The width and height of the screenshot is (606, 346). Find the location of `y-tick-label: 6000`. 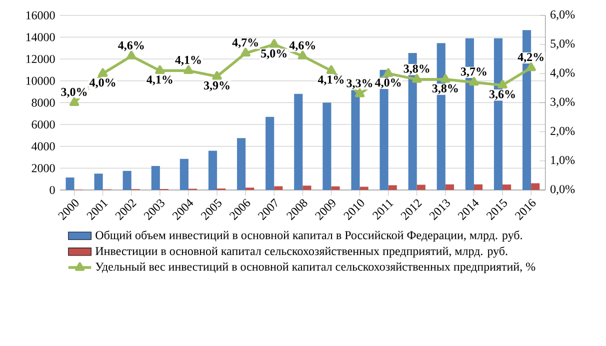

y-tick-label: 6000 is located at coordinates (43, 124).